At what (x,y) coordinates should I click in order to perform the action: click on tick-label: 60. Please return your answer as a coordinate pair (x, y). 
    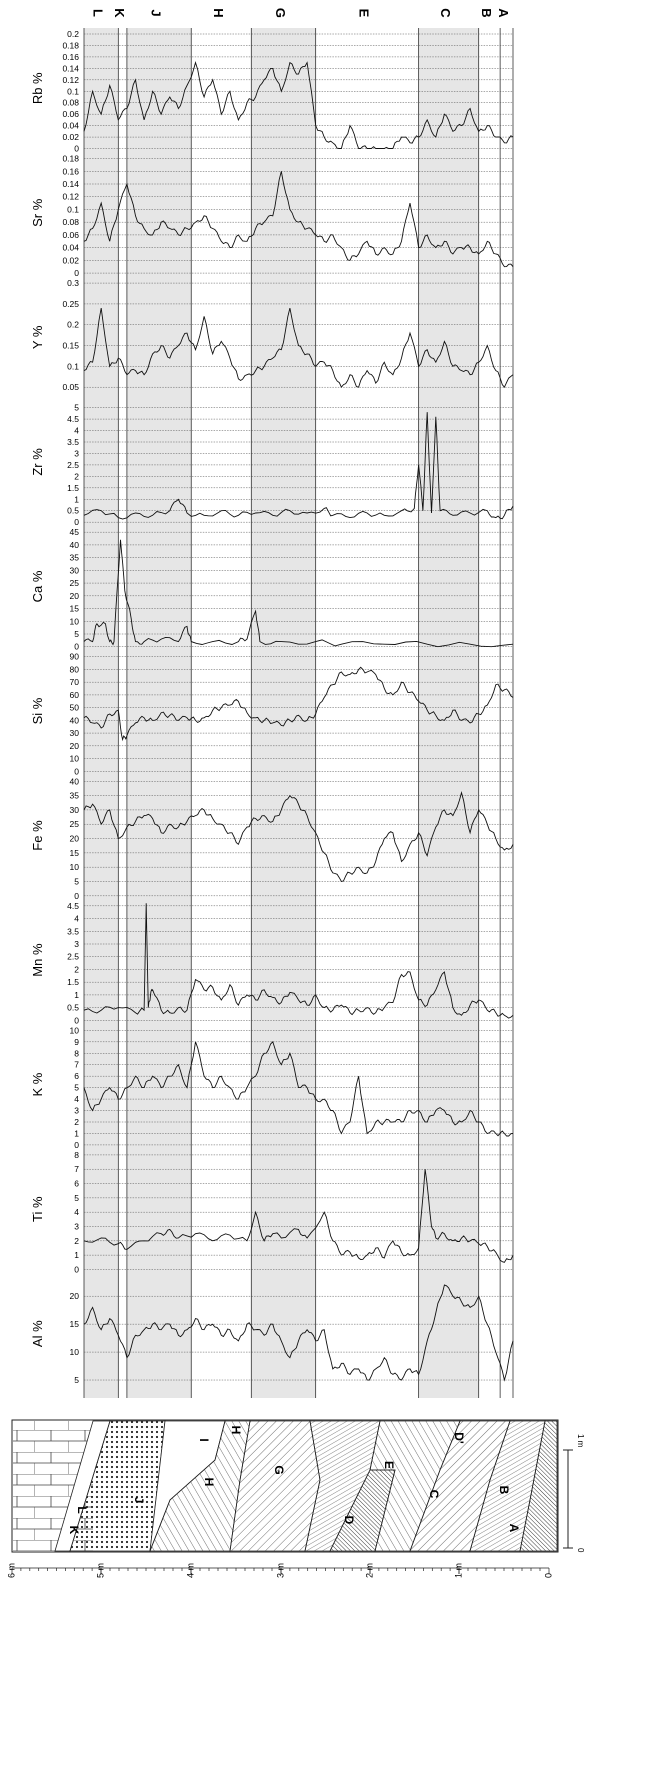
    Looking at the image, I should click on (75, 695).